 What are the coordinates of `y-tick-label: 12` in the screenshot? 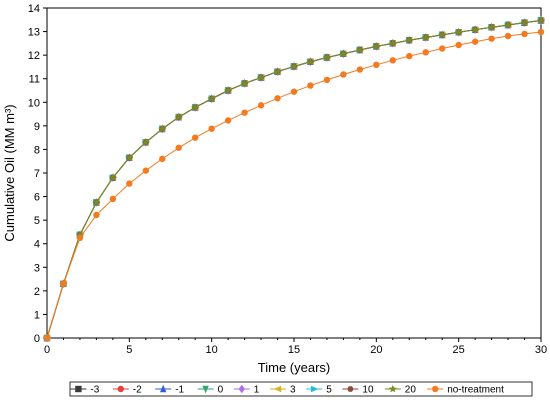 It's located at (34, 56).